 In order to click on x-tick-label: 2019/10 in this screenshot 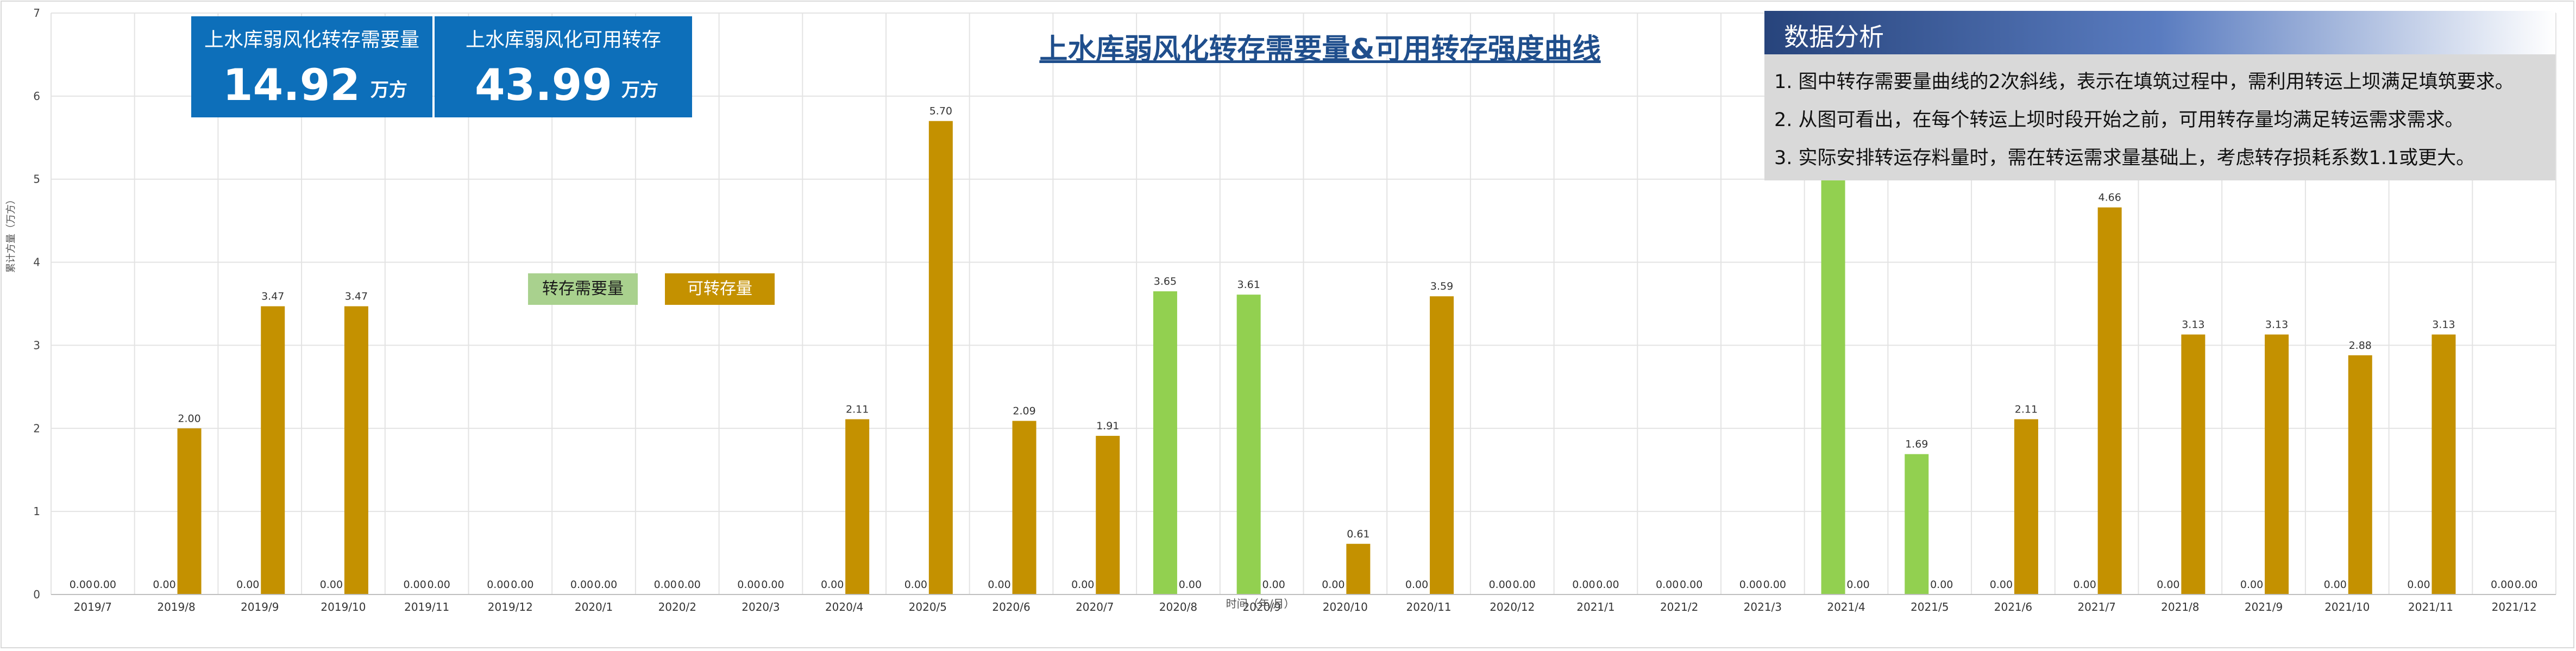, I will do `click(343, 607)`.